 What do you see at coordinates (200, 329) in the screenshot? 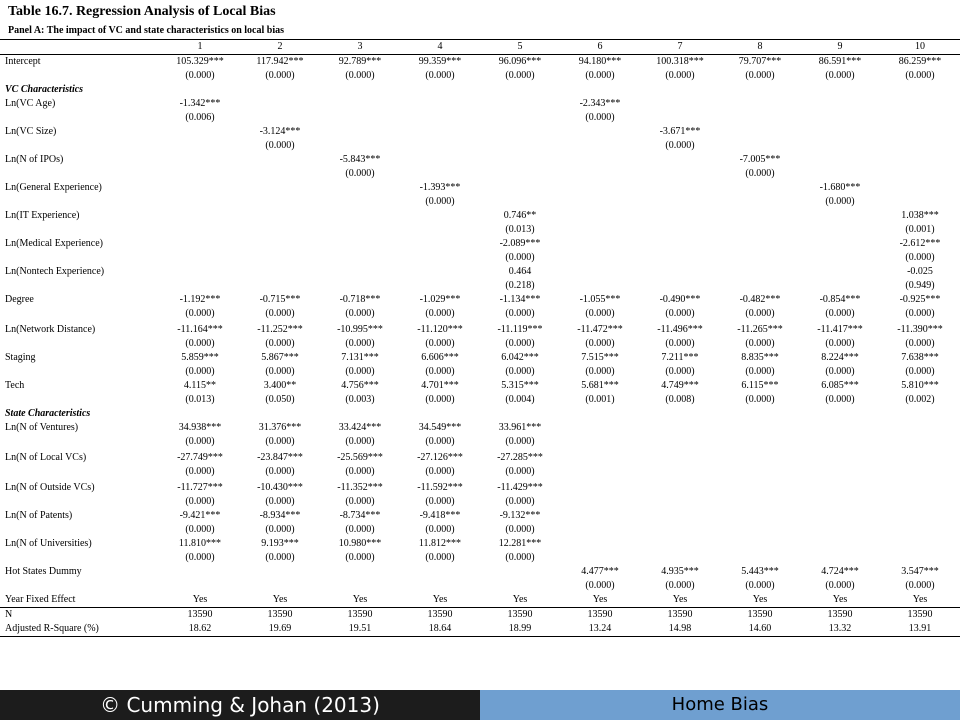
I see `coefficient-cell: -11.164***` at bounding box center [200, 329].